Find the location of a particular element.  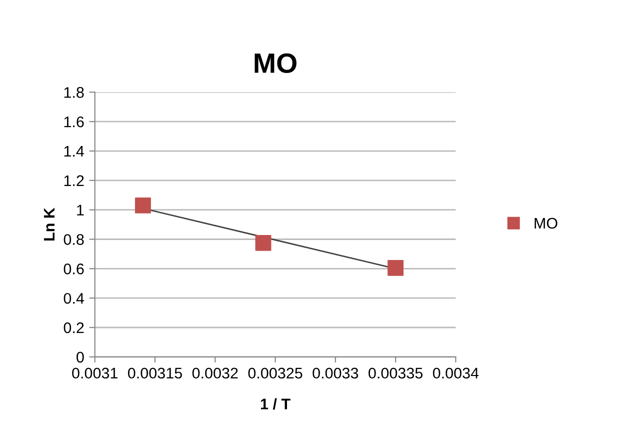

legend-label: MO is located at coordinates (546, 223).